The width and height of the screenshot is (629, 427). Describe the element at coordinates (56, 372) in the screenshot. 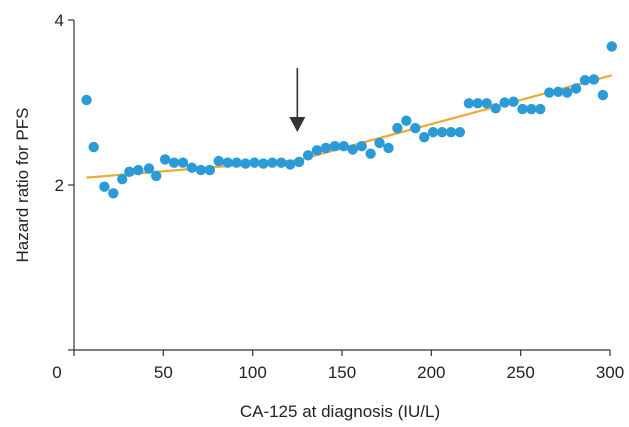

I see `x-tick-label: 0` at that location.